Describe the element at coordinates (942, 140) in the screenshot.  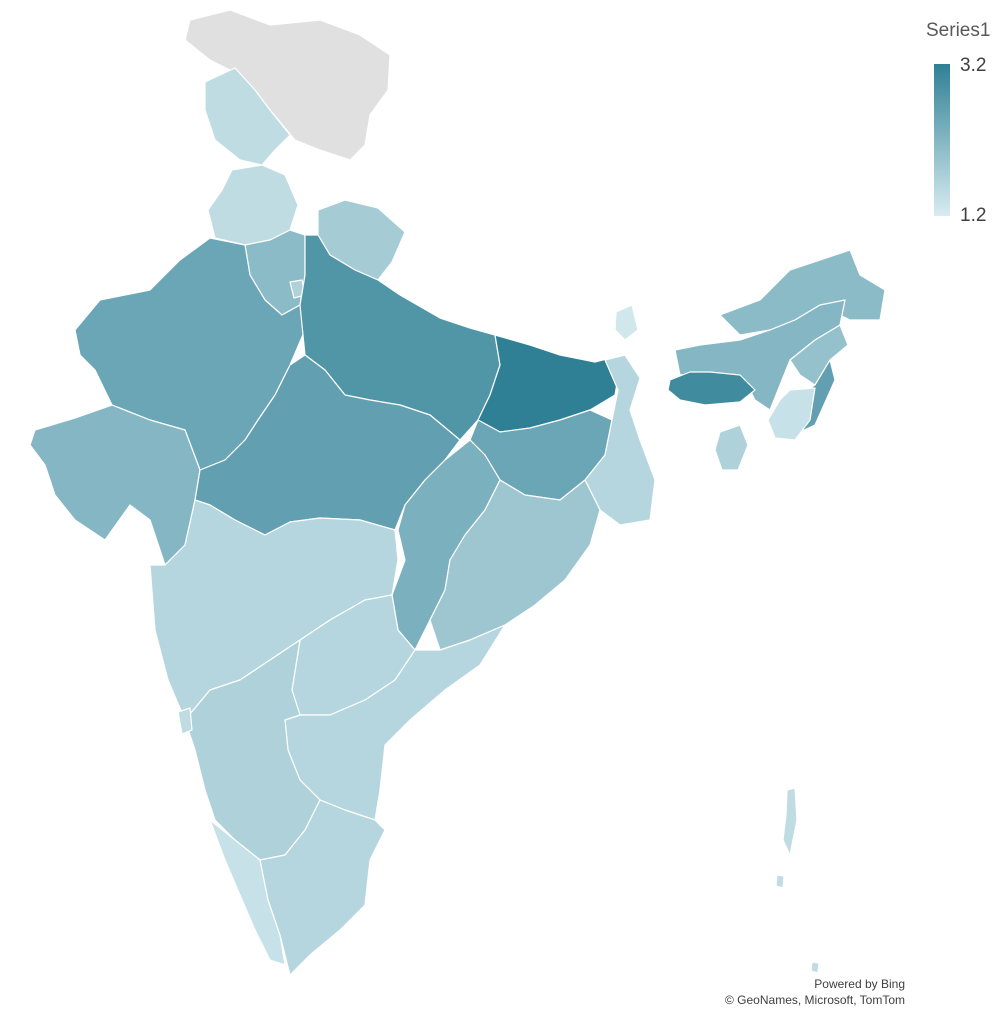
I see `legend-color-scale` at that location.